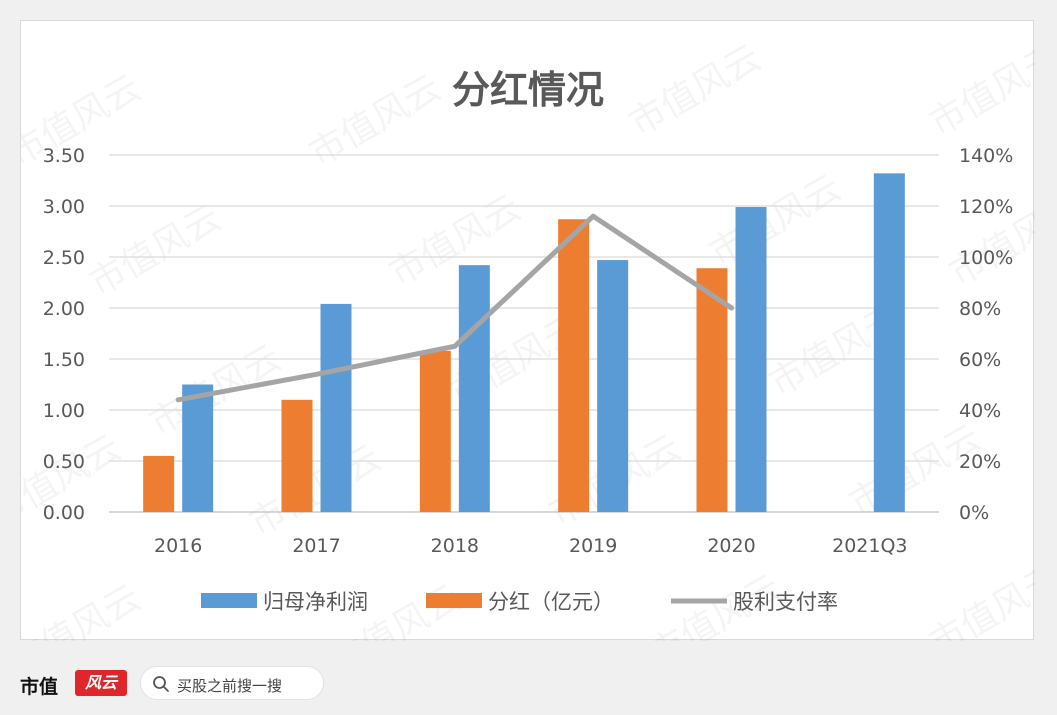 Image resolution: width=1057 pixels, height=715 pixels. What do you see at coordinates (731, 546) in the screenshot?
I see `x-tick-label: 2020` at bounding box center [731, 546].